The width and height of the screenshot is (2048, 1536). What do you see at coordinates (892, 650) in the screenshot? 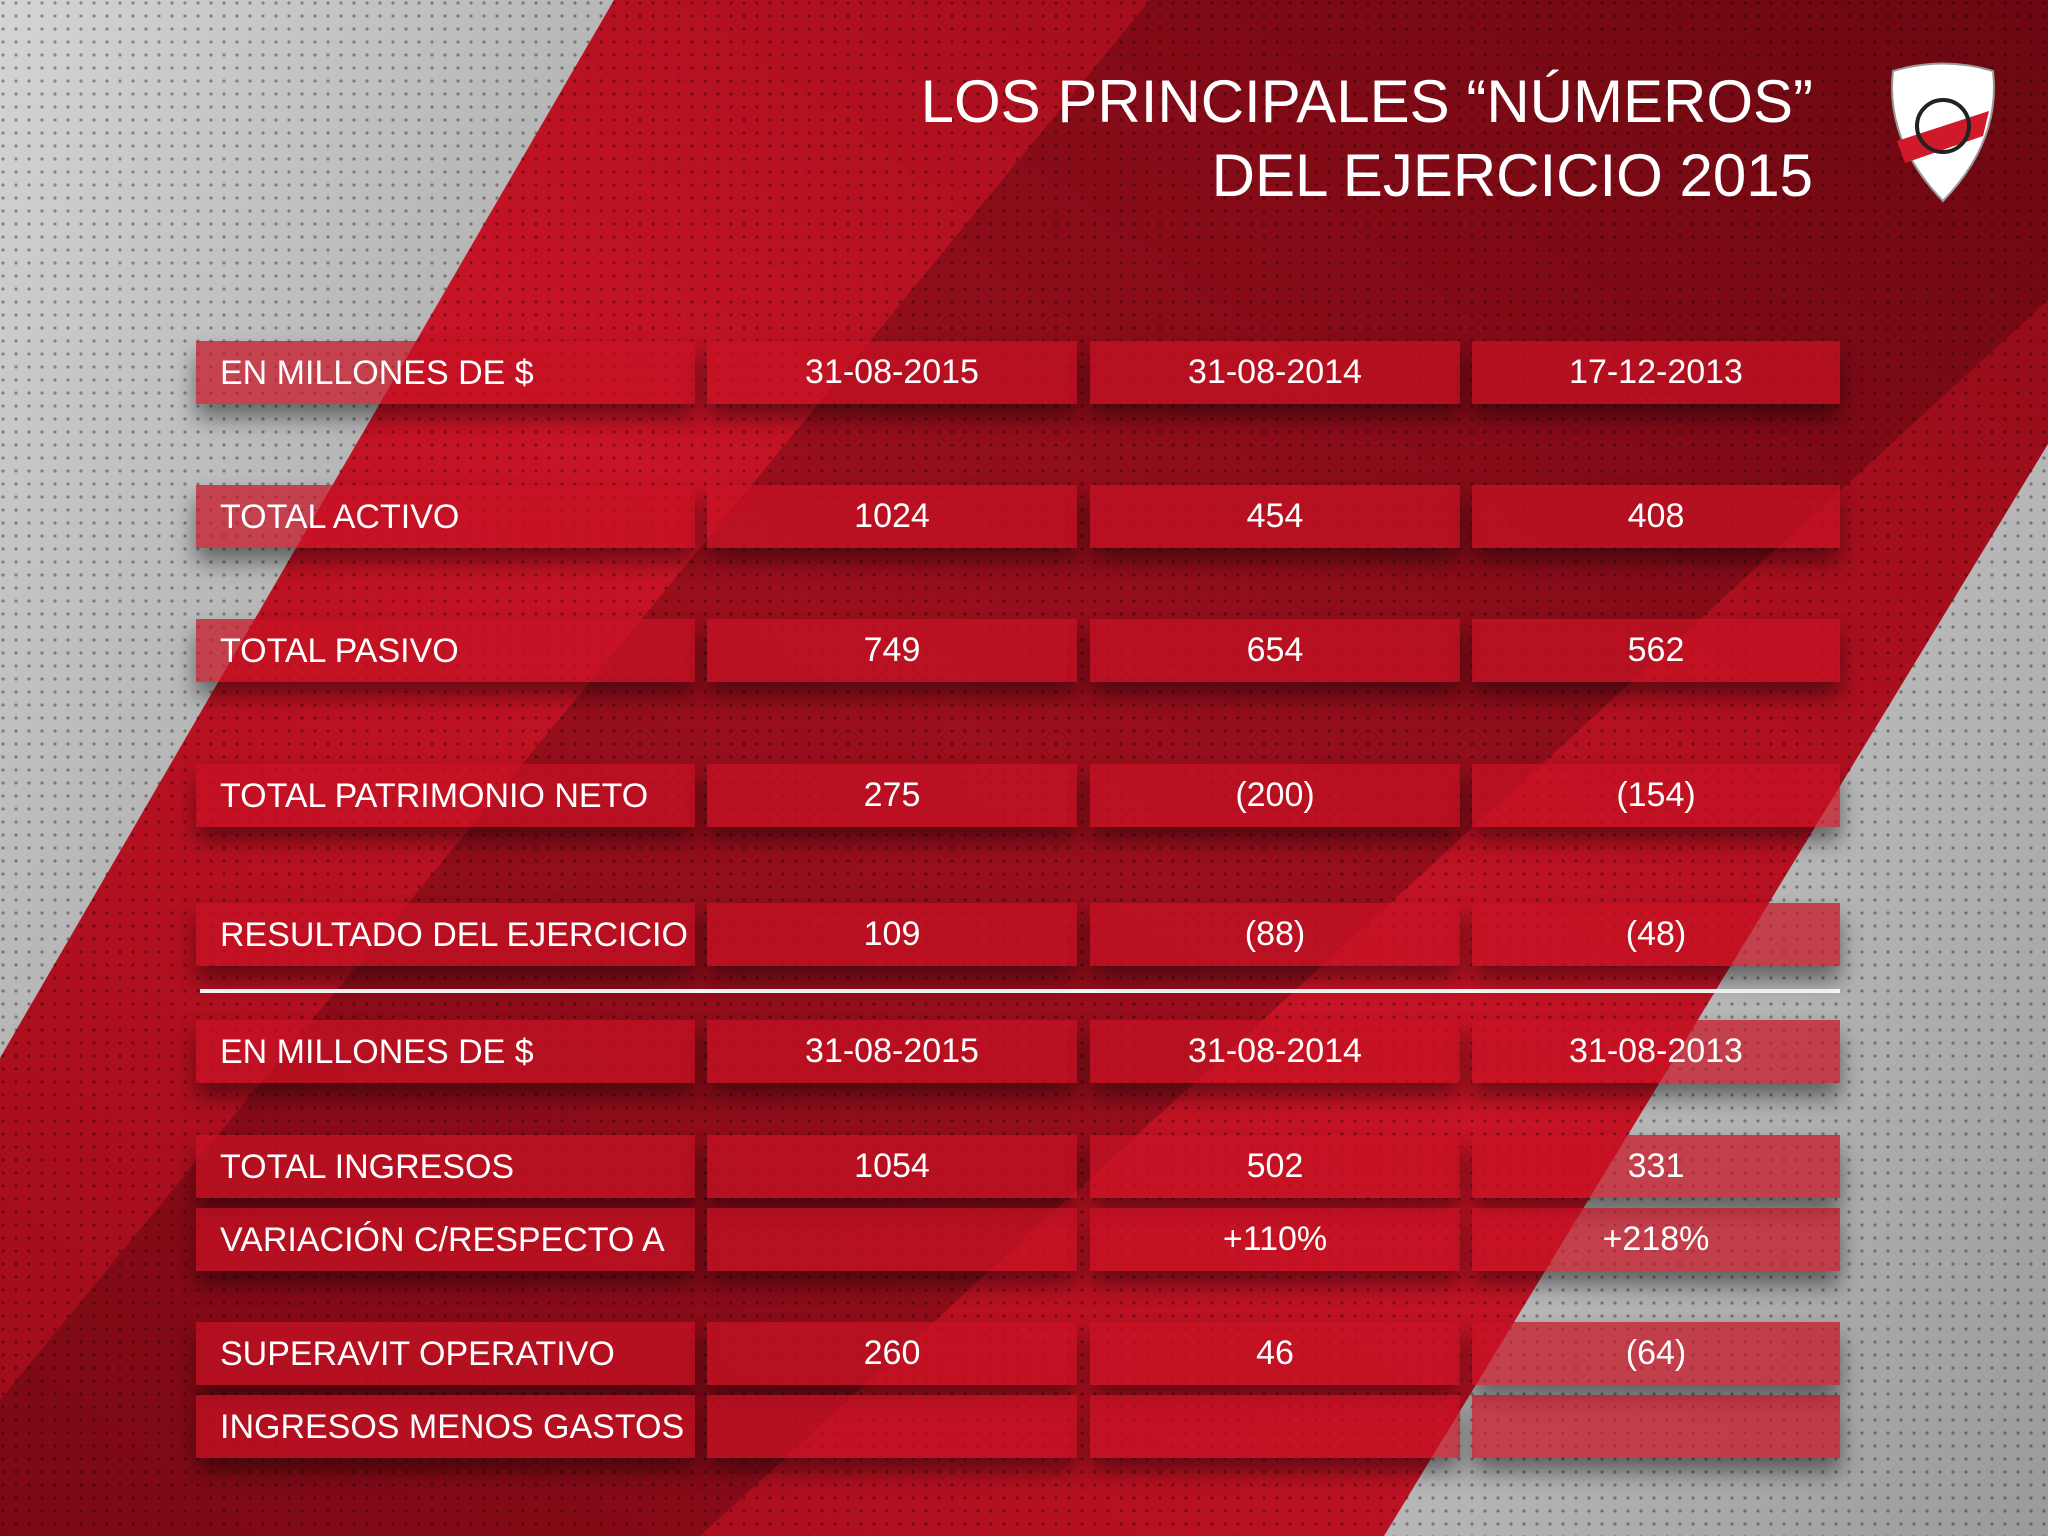
I see `value-cell: 749` at bounding box center [892, 650].